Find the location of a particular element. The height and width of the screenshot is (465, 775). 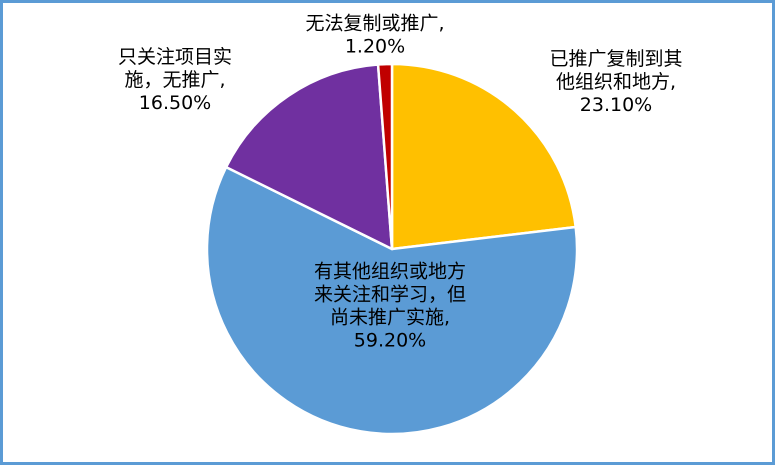

pie-slice-label-2: 有其他组织或地方来关注和学习，但尚未推广实施, 59.20% is located at coordinates (390, 306).